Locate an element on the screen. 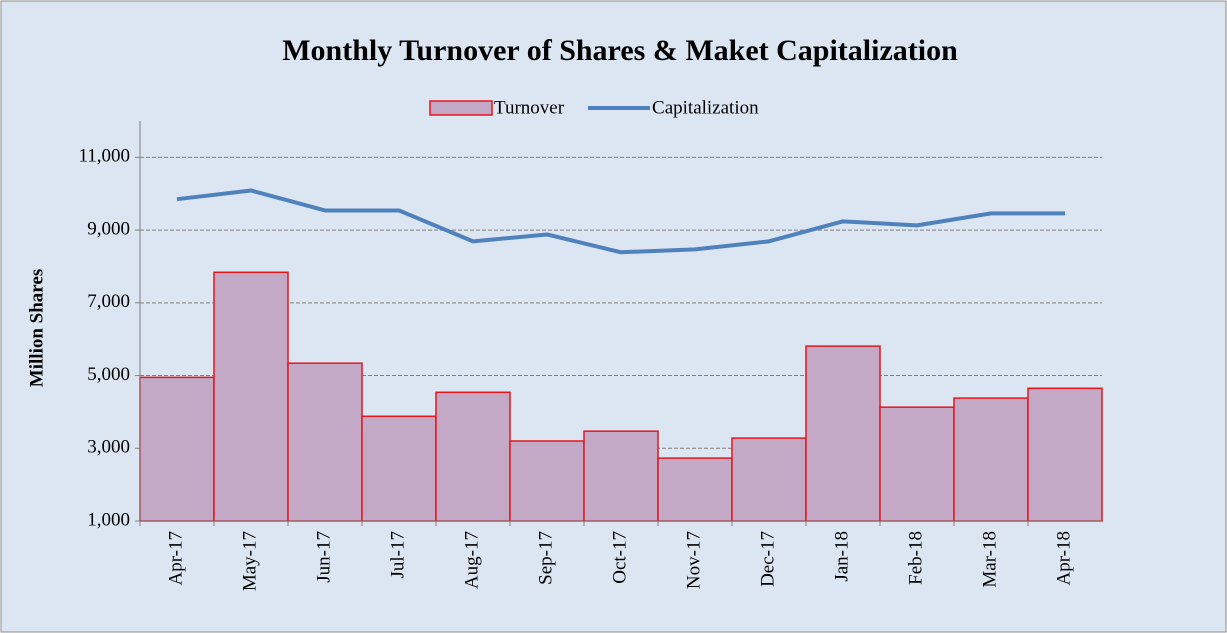  x-tick-label: Jan-18 is located at coordinates (841, 556).